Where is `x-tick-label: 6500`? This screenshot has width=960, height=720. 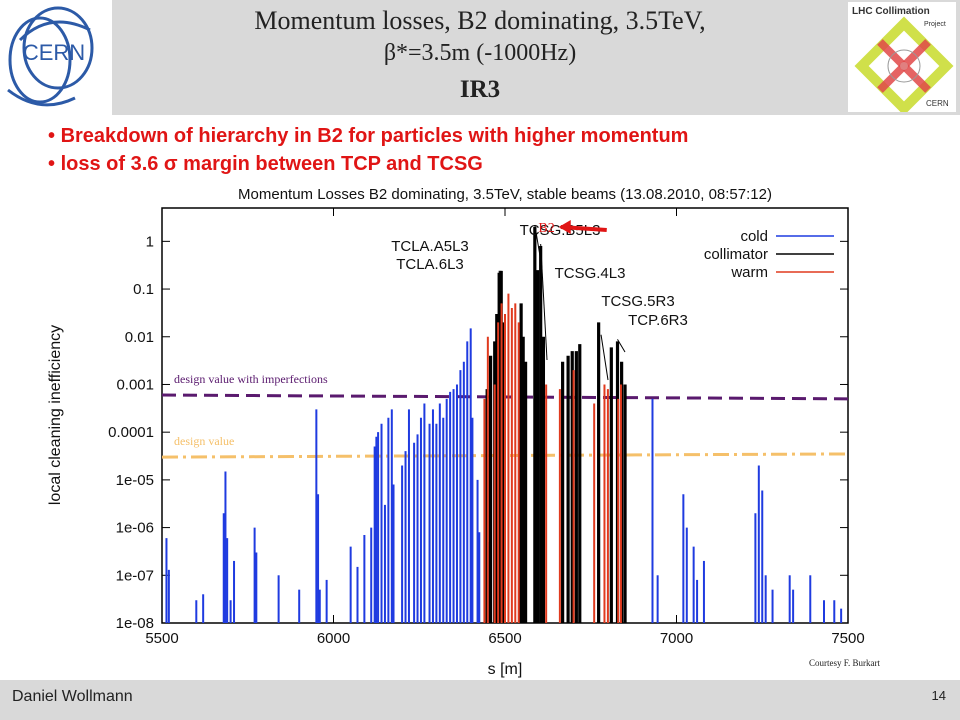 x-tick-label: 6500 is located at coordinates (504, 638).